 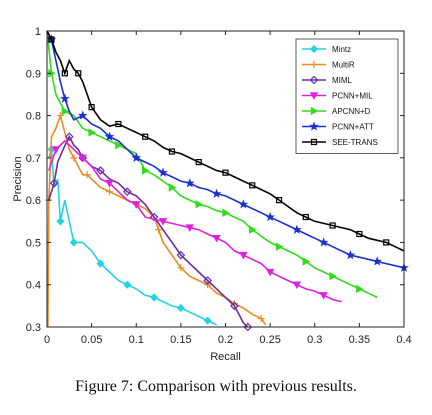 I want to click on y-tick-label: 0.9, so click(x=33, y=74).